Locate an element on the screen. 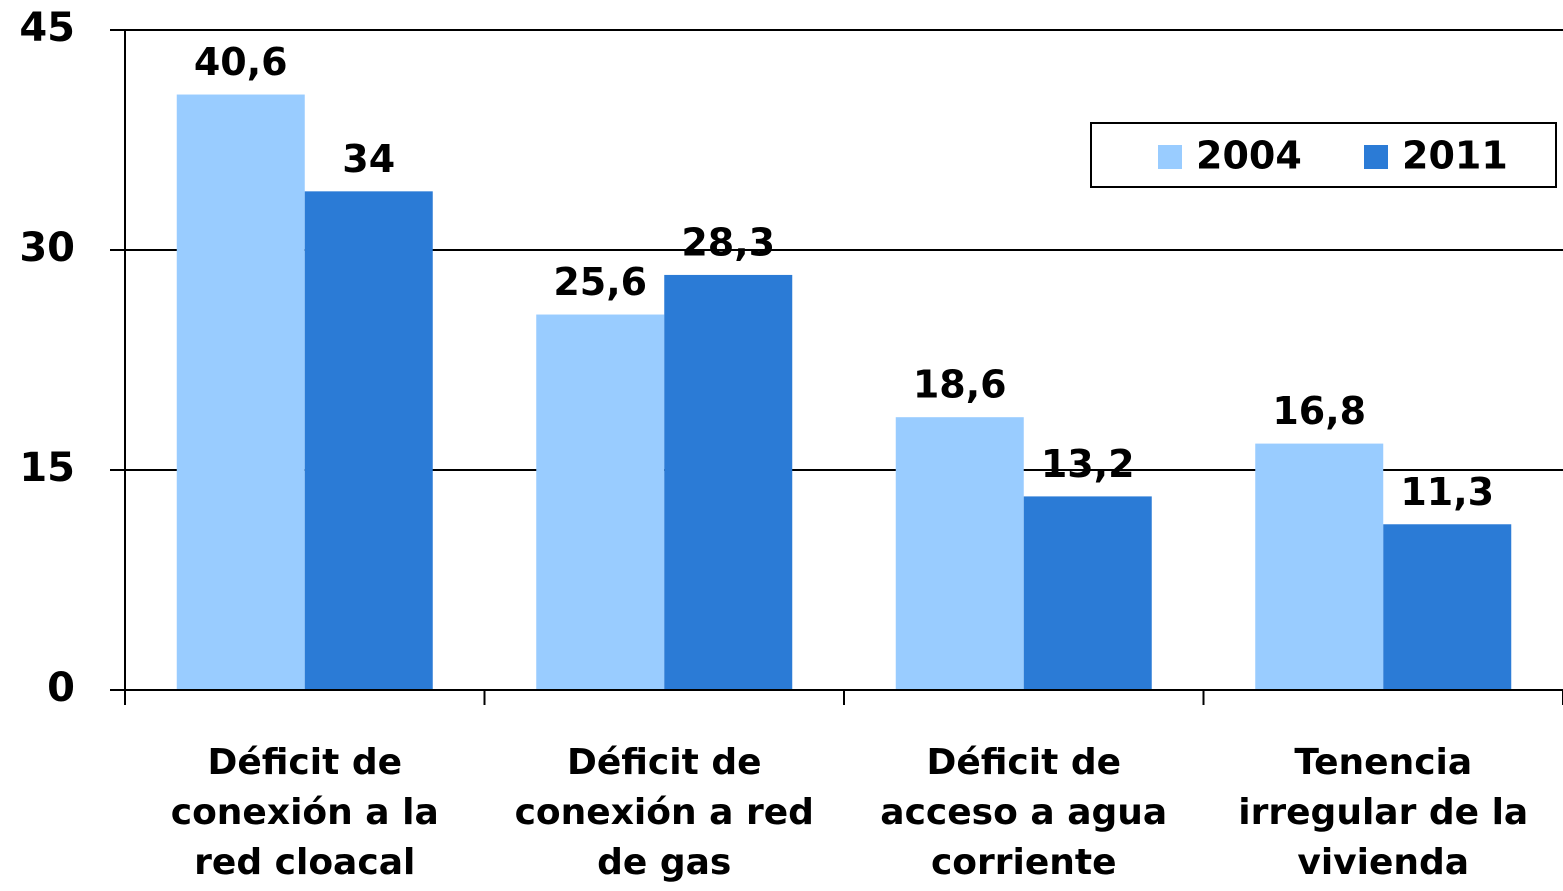  data-label: 40,6 is located at coordinates (241, 62).